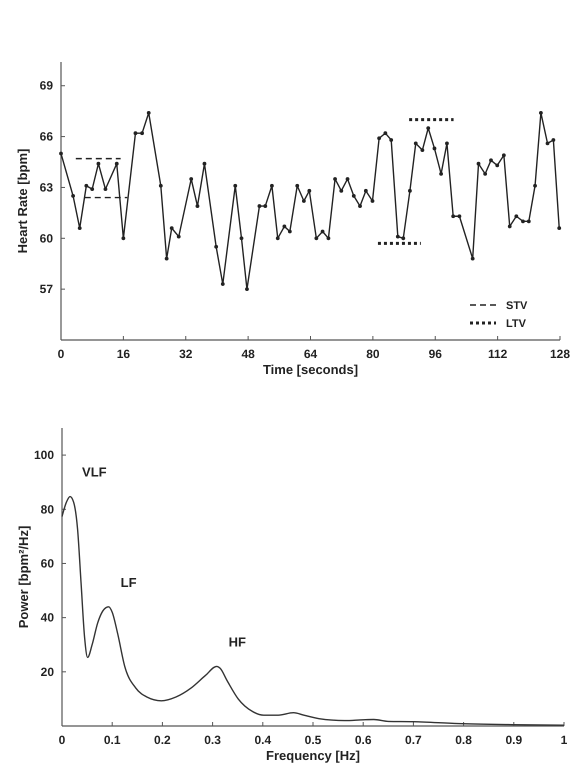  Describe the element at coordinates (47, 509) in the screenshot. I see `y-tick-label: 80` at that location.